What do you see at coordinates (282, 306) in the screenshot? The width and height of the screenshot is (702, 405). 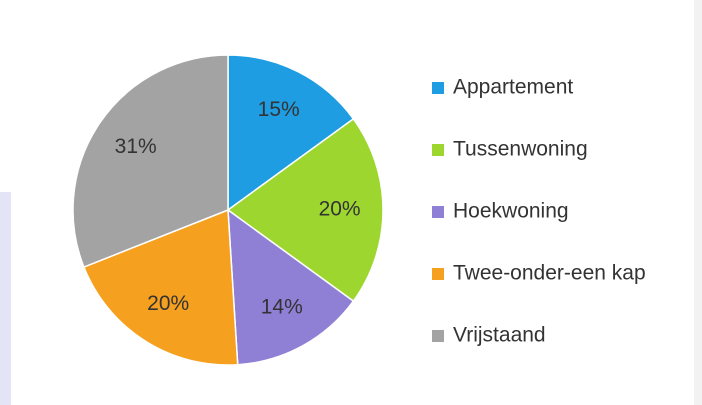 I see `data-label: 14%` at bounding box center [282, 306].